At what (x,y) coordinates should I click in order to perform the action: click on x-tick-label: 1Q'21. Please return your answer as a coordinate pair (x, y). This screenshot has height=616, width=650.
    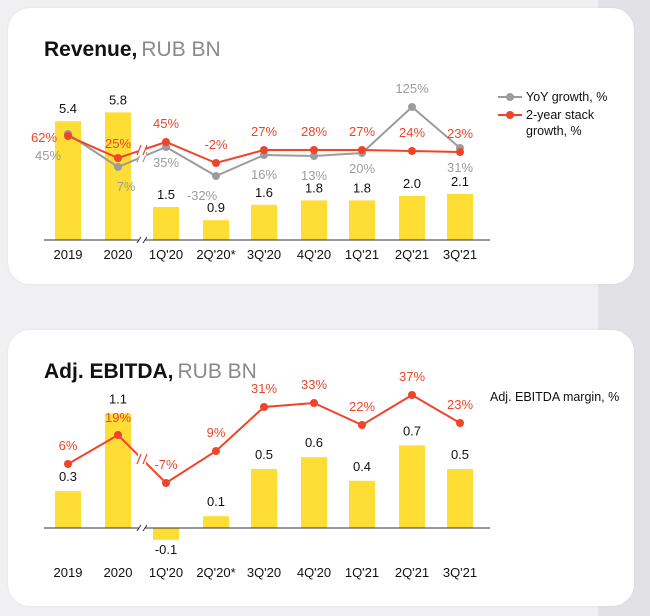
    Looking at the image, I should click on (362, 572).